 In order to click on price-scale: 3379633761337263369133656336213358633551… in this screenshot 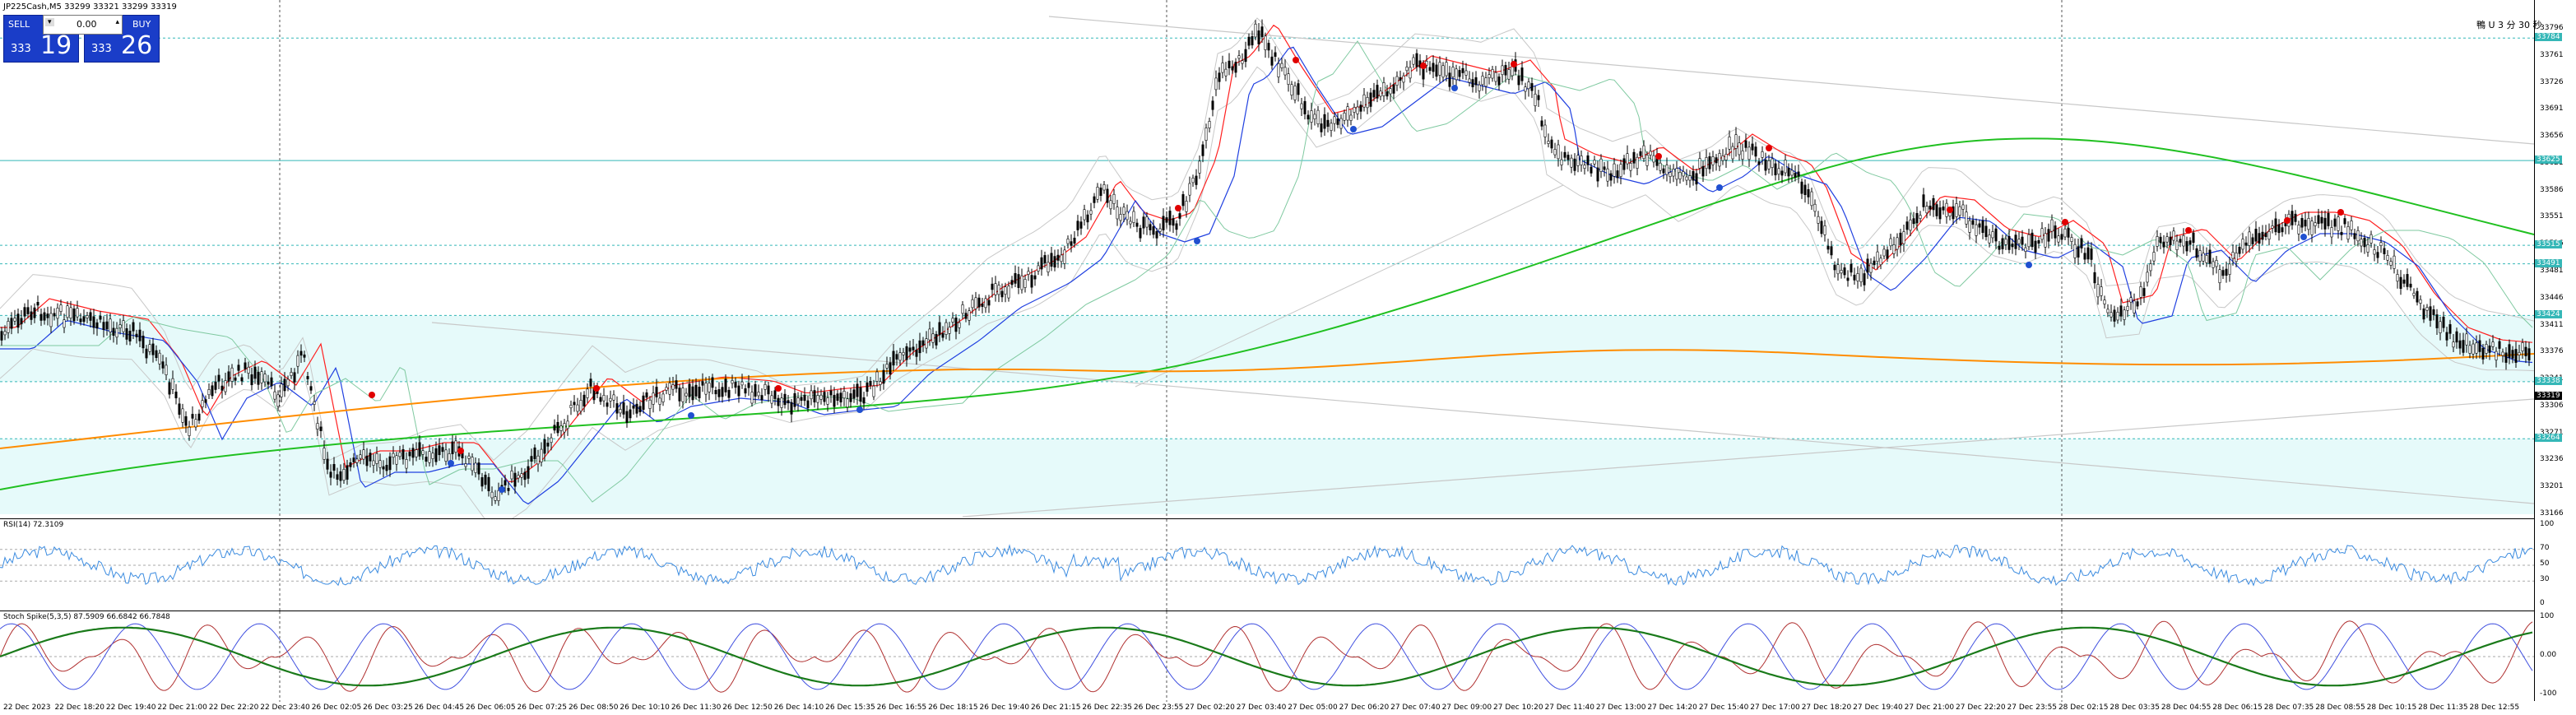, I will do `click(2555, 259)`.